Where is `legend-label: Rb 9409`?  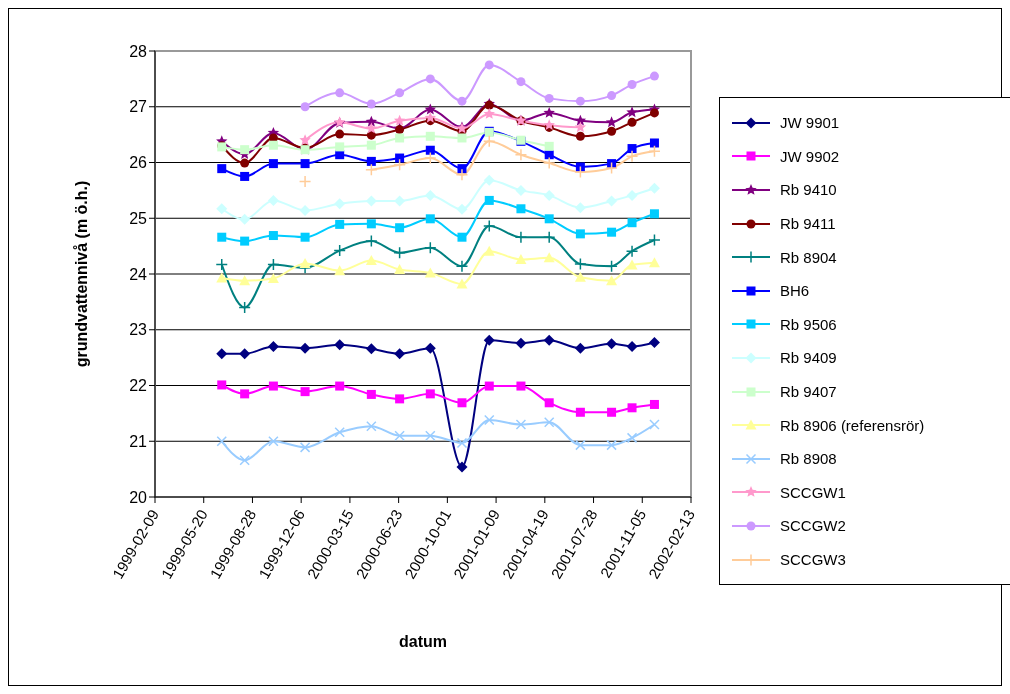
legend-label: Rb 9409 is located at coordinates (808, 358).